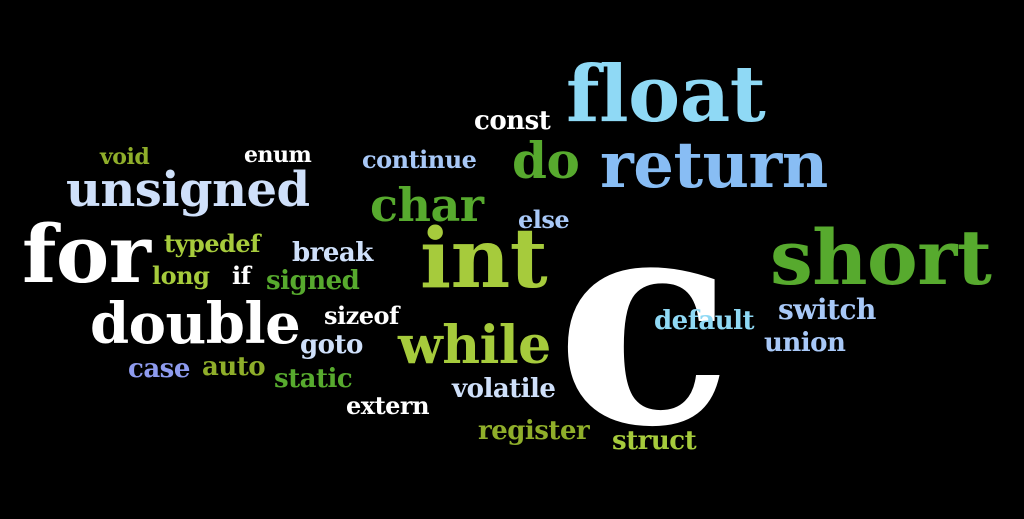 Image resolution: width=1024 pixels, height=519 pixels. Describe the element at coordinates (361, 315) in the screenshot. I see `word-sizeof: sizeof` at that location.